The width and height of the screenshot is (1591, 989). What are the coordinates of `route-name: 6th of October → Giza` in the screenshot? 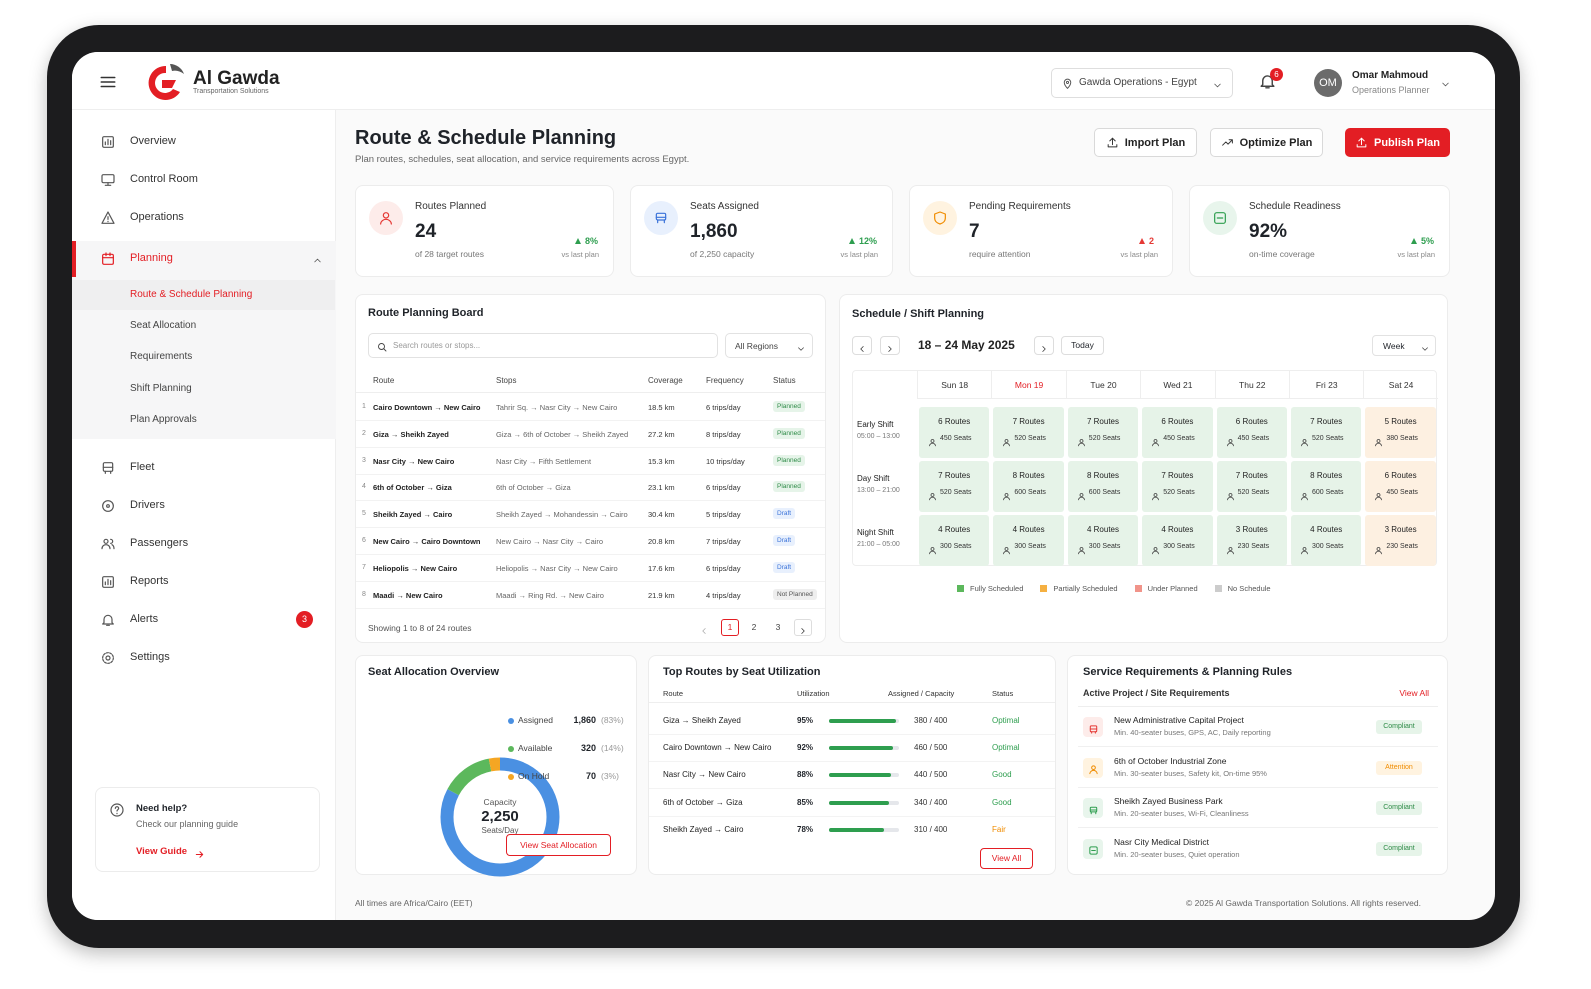 It's located at (412, 488).